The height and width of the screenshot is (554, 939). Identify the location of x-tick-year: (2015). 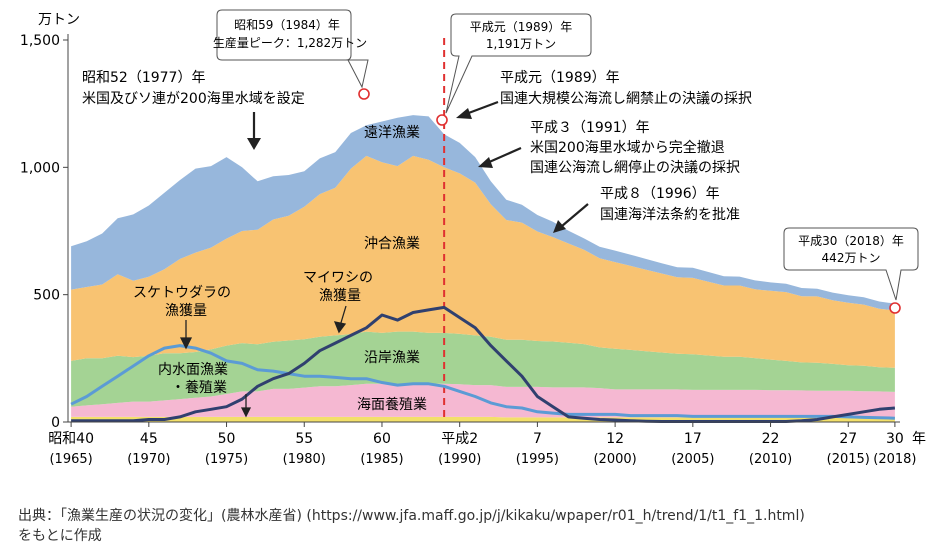
(848, 459).